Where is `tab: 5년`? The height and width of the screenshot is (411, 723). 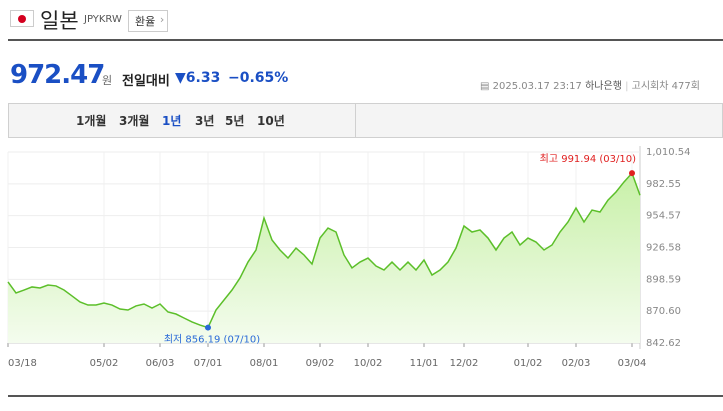 tab: 5년 is located at coordinates (235, 121).